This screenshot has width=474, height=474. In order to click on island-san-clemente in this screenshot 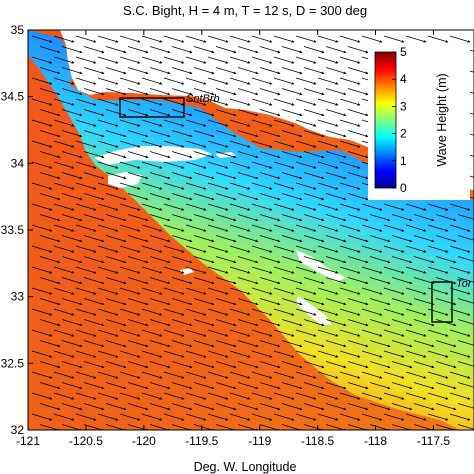, I will do `click(314, 310)`.